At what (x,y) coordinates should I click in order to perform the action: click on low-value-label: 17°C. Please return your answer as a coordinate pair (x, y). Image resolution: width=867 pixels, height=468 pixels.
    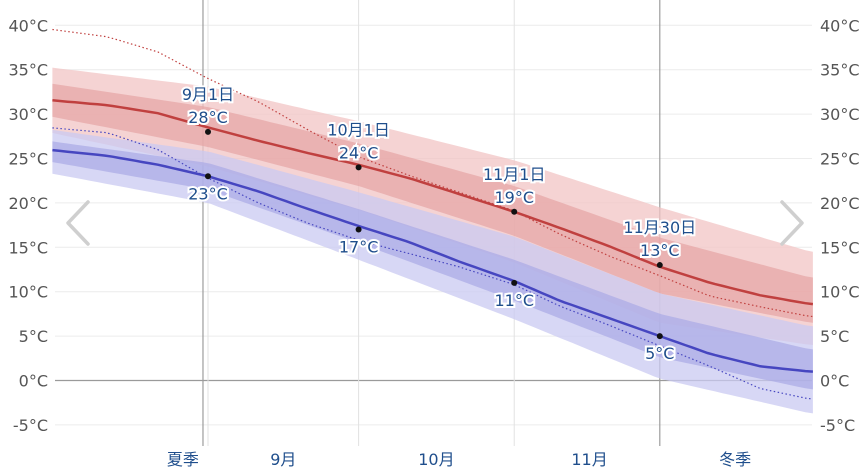
    Looking at the image, I should click on (359, 247).